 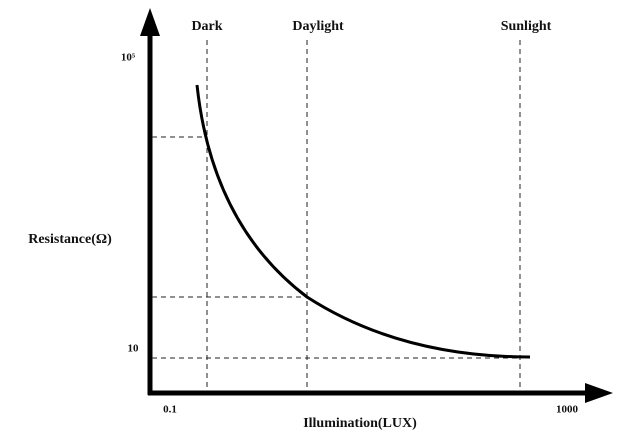 I want to click on y-tick-label: 10⁵, so click(x=128, y=58).